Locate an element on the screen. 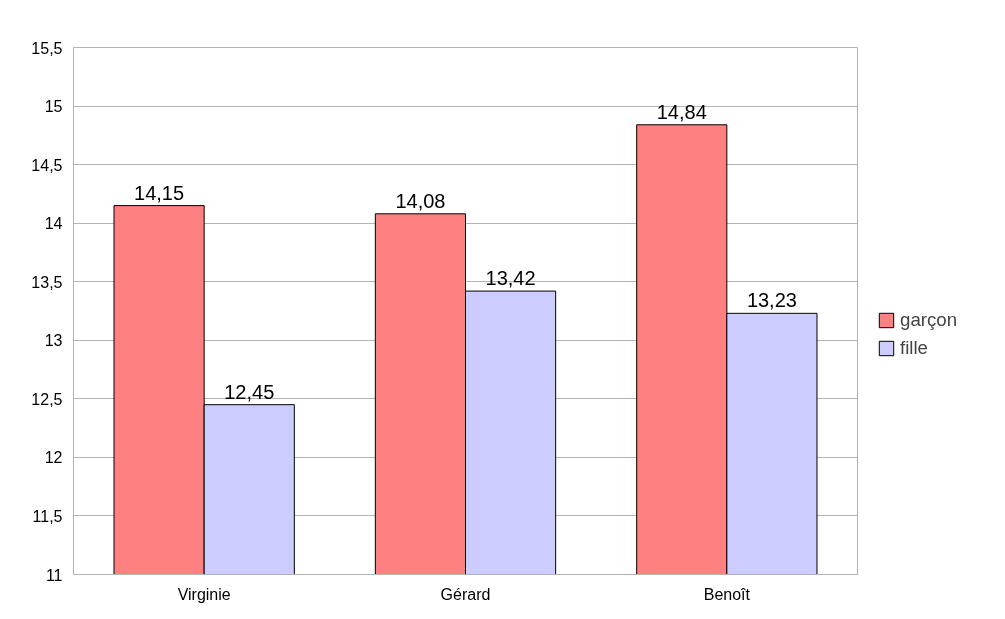  legend-label: fille is located at coordinates (914, 348).